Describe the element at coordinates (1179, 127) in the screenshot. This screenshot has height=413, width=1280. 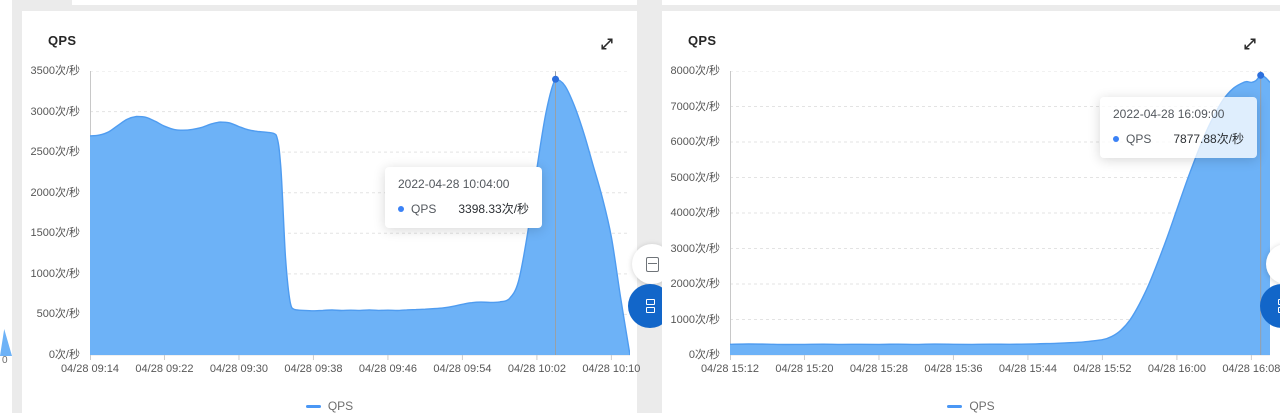
I see `chart-tooltip: 2022-04-28 16:09:00 QPS 7877.88次/秒` at that location.